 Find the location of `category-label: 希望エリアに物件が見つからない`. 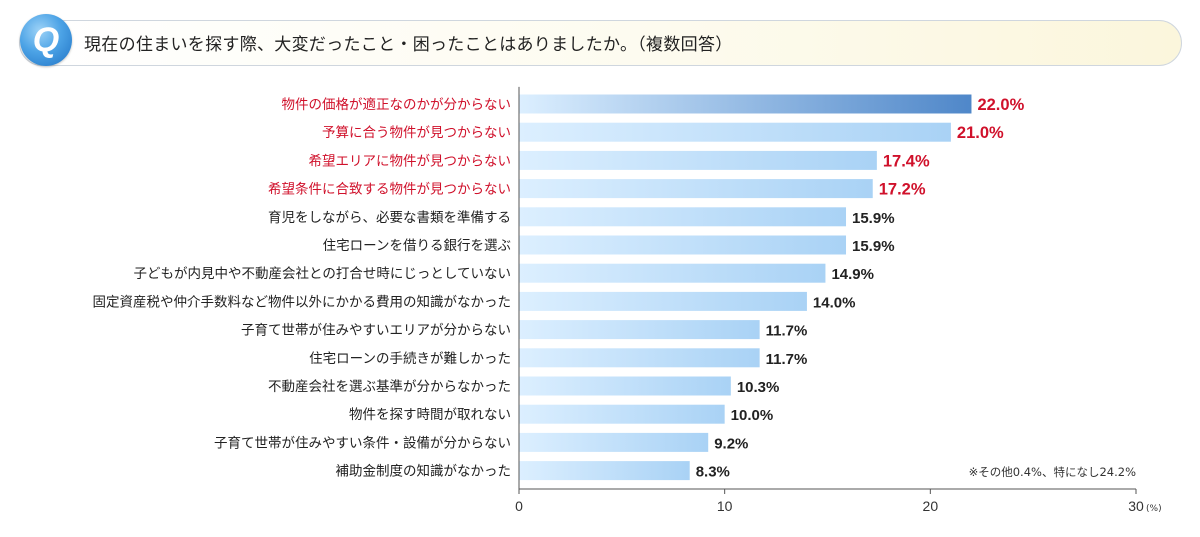

category-label: 希望エリアに物件が見つからない is located at coordinates (410, 161).